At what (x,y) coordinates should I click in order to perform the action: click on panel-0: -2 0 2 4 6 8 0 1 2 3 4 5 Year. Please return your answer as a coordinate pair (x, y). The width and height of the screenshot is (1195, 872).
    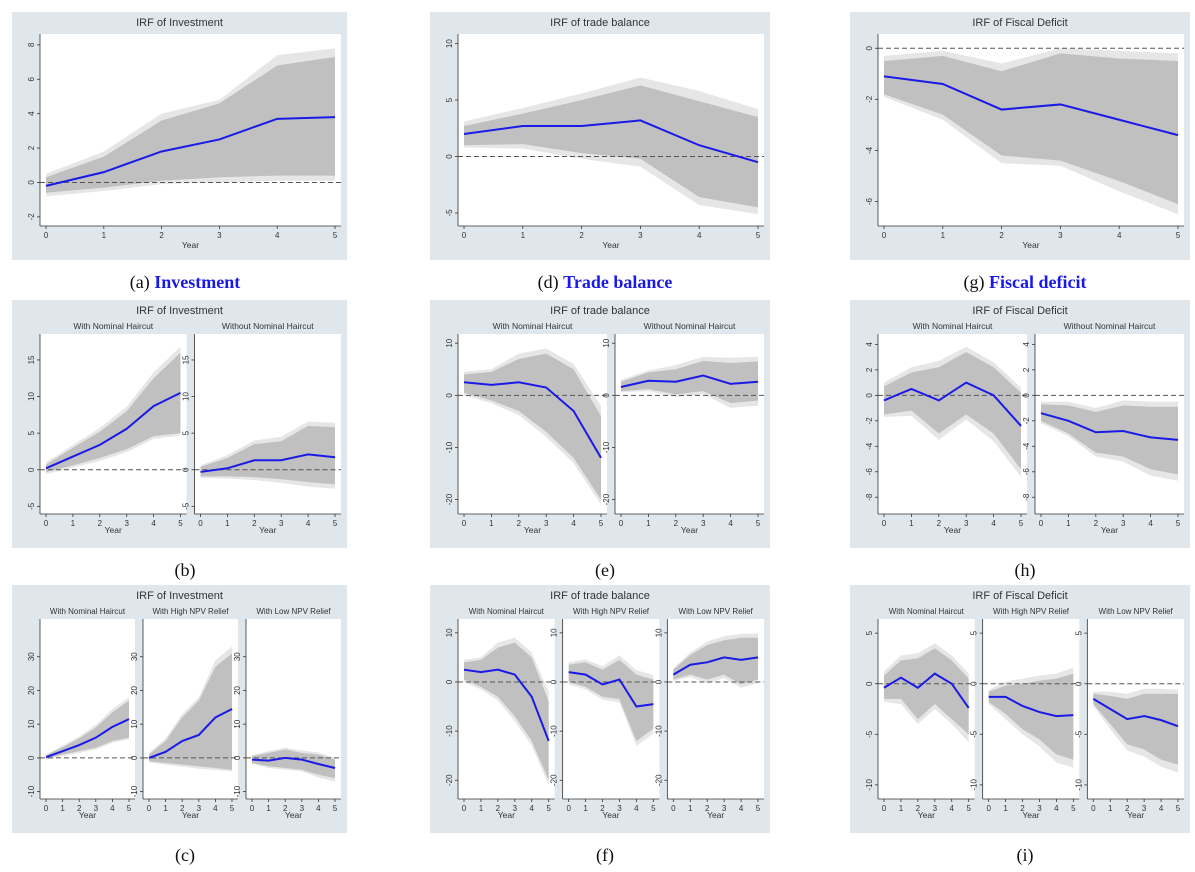
    Looking at the image, I should click on (184, 142).